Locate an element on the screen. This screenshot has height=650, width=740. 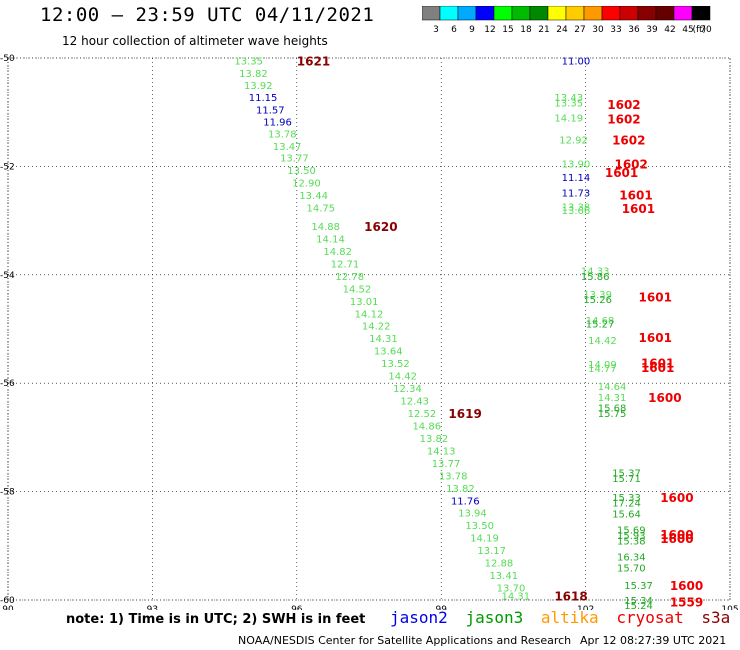
wave-height-point: 14.12 is located at coordinates (369, 314).